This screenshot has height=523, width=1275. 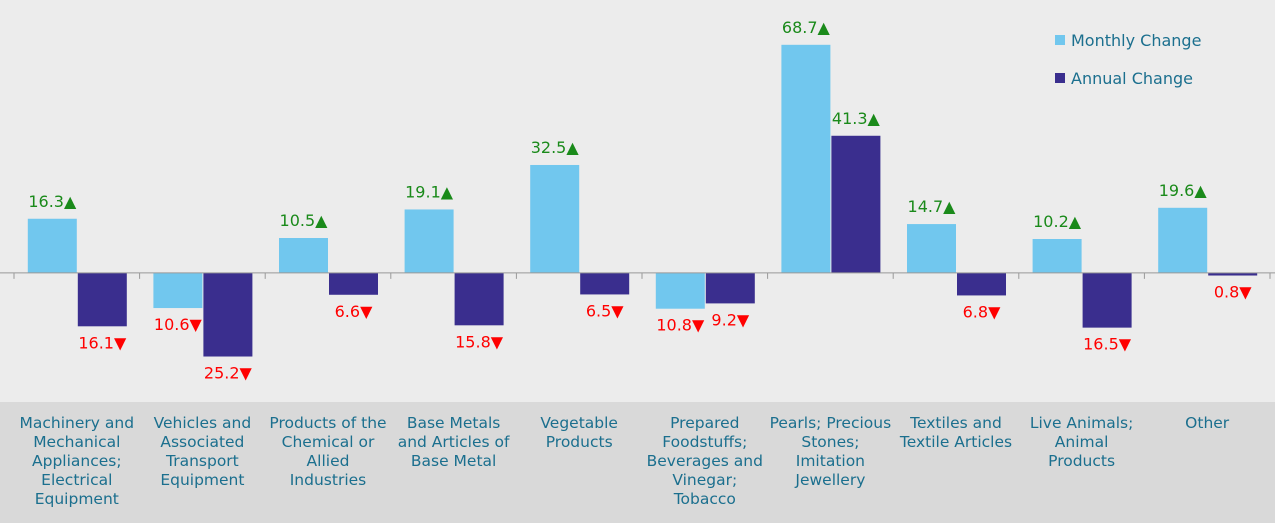 What do you see at coordinates (354, 311) in the screenshot?
I see `data-label: 6.6▼` at bounding box center [354, 311].